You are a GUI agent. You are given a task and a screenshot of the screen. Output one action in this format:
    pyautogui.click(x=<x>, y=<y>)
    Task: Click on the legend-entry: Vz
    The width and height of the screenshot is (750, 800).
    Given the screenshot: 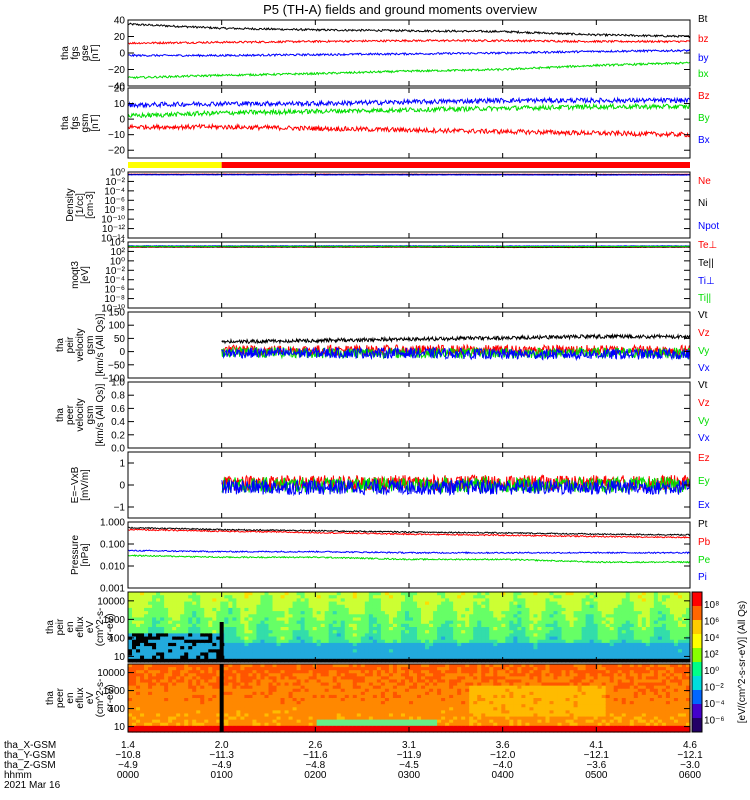 What is the action you would take?
    pyautogui.click(x=704, y=333)
    